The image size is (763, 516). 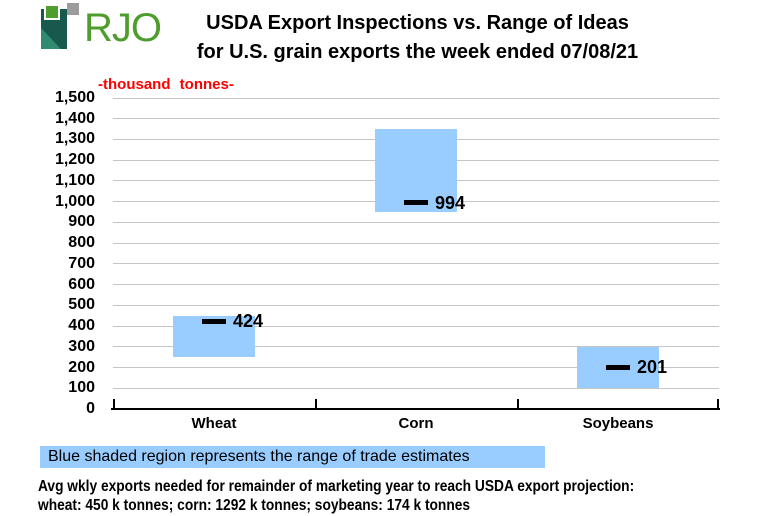 I want to click on y-tick-label: 1,000, so click(x=74, y=201).